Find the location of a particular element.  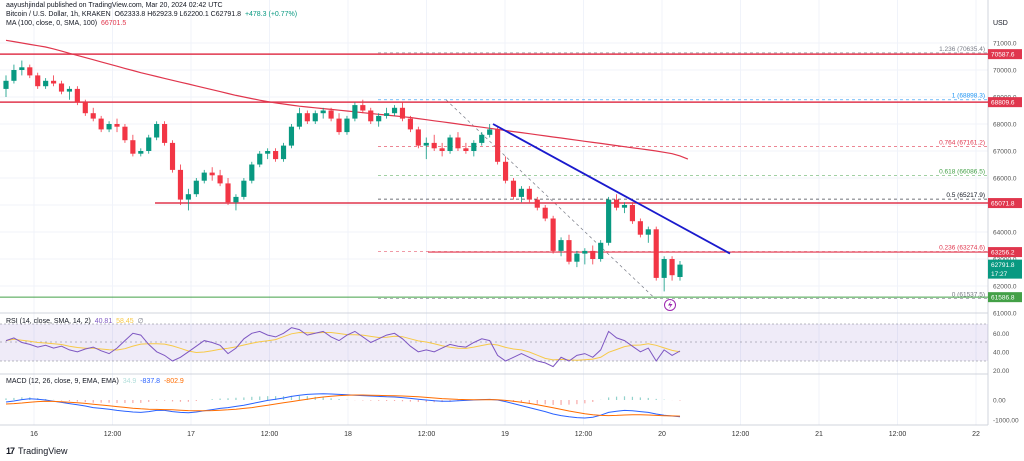

ma-legend: MA (100, close, 0, SMA, 100) 66701.5 is located at coordinates (66, 23).